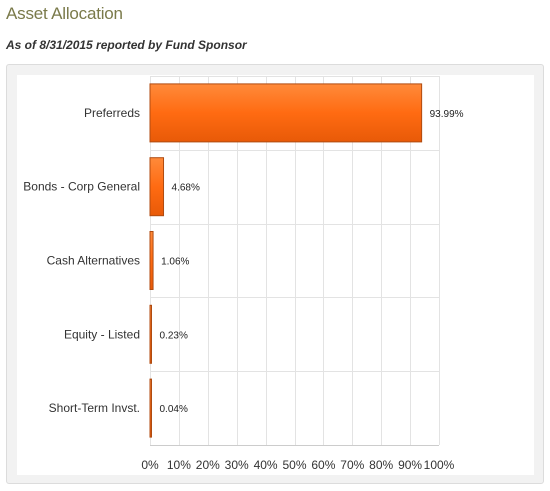 The height and width of the screenshot is (491, 550). Describe the element at coordinates (294, 465) in the screenshot. I see `x-tick-label: 50%` at that location.